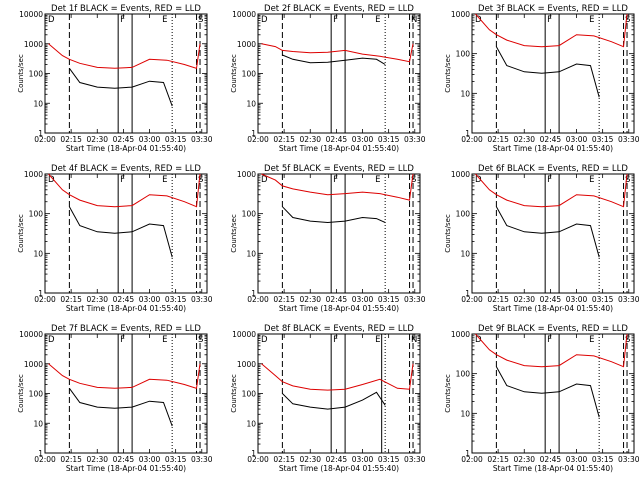 This screenshot has width=640, height=480. Describe the element at coordinates (414, 20) in the screenshot. I see `marker-letter: N` at that location.